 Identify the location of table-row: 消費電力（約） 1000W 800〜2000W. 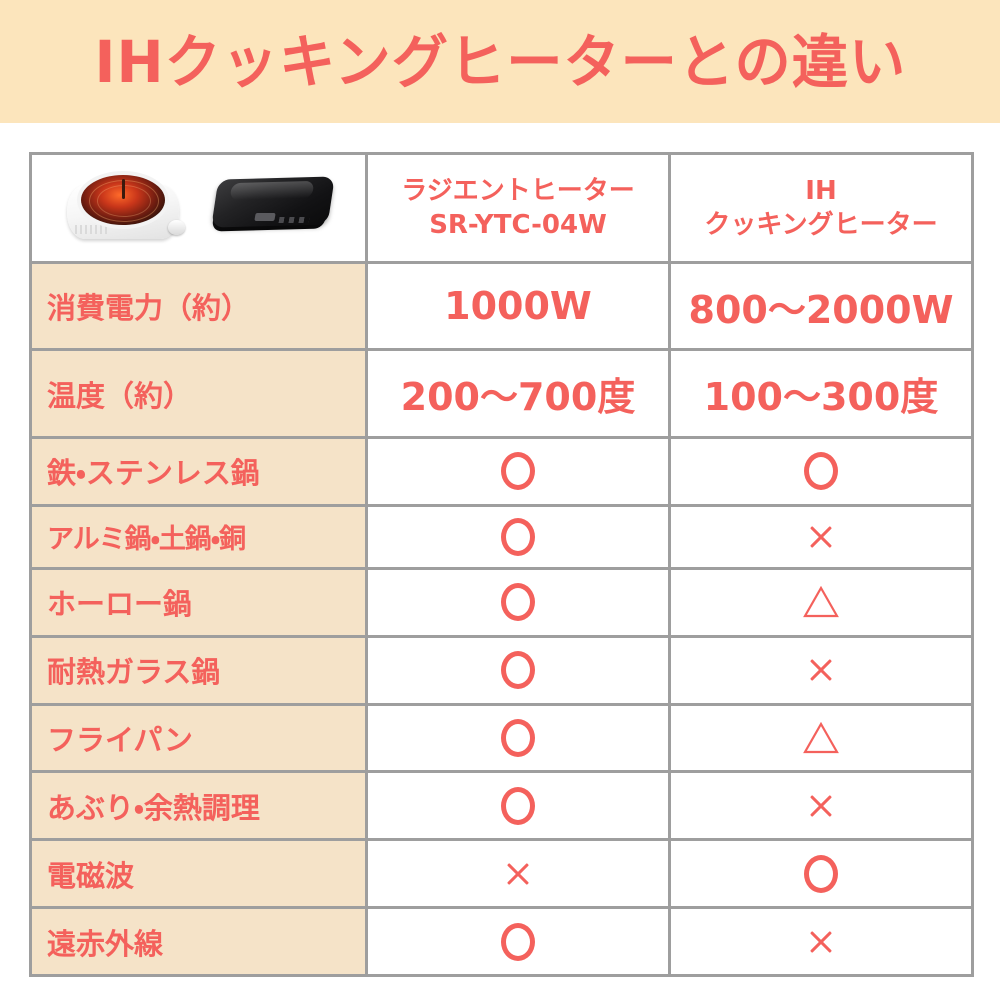
(501, 306).